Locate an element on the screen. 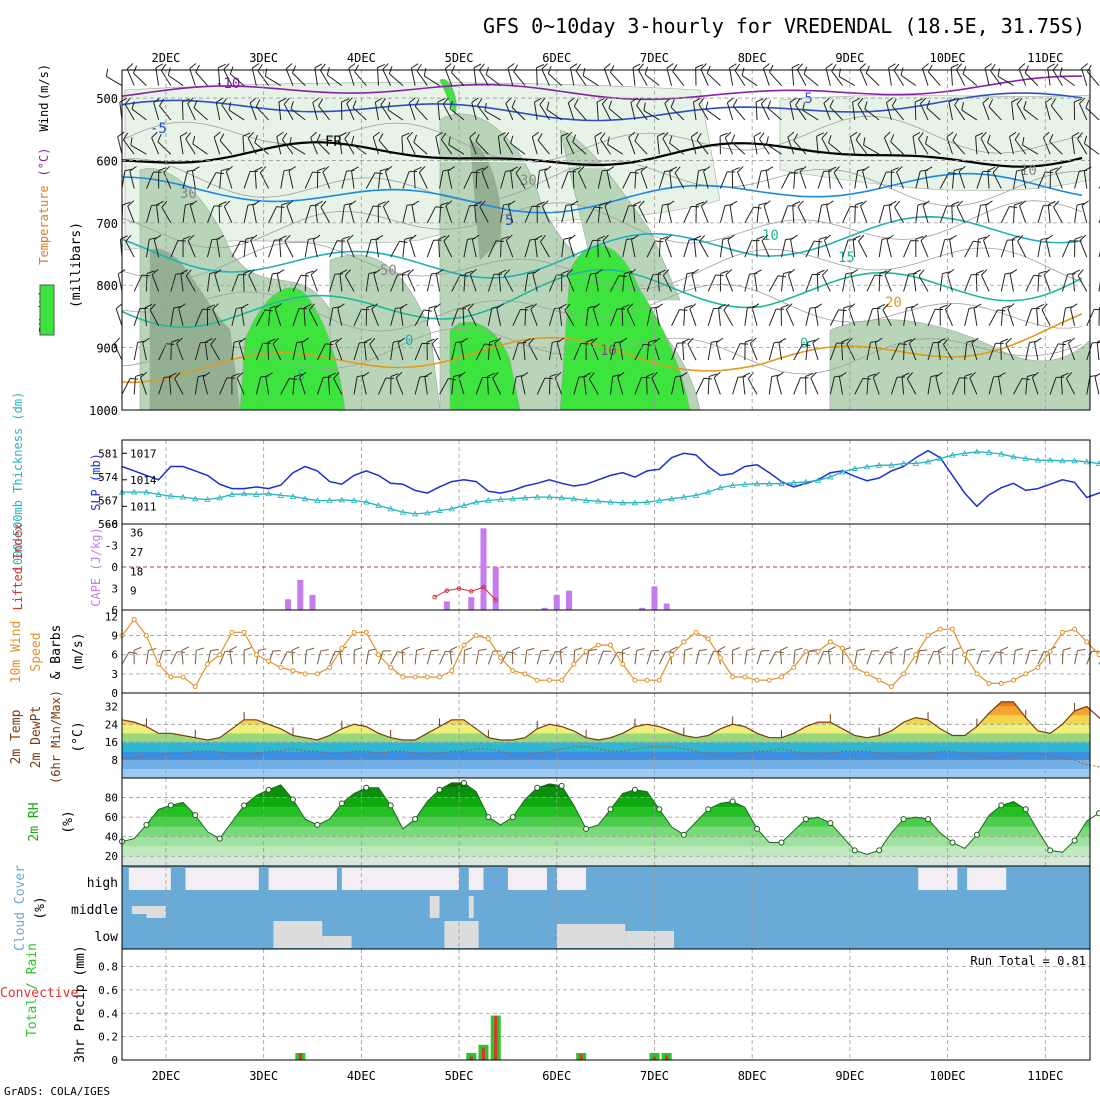 This screenshot has height=1100, width=1100. rh-band is located at coordinates (606, 822).